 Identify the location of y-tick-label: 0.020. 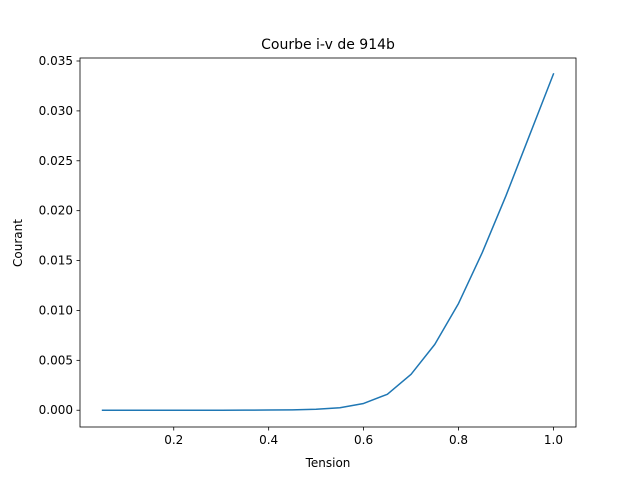
(56, 211).